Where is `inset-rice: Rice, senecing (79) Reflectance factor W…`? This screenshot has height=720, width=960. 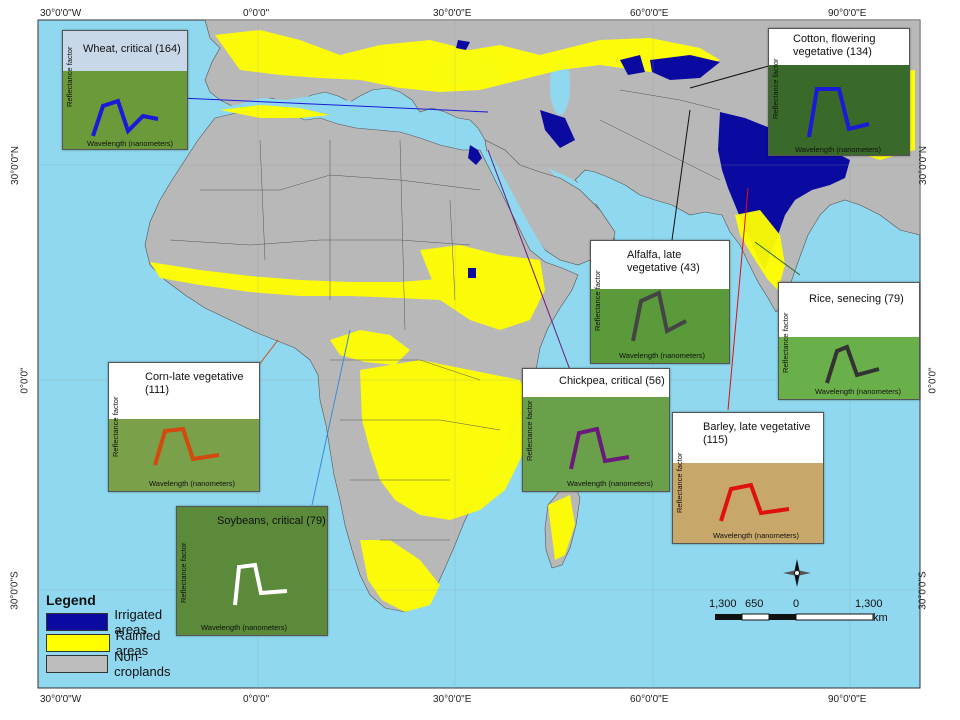 inset-rice: Rice, senecing (79) Reflectance factor W… is located at coordinates (849, 341).